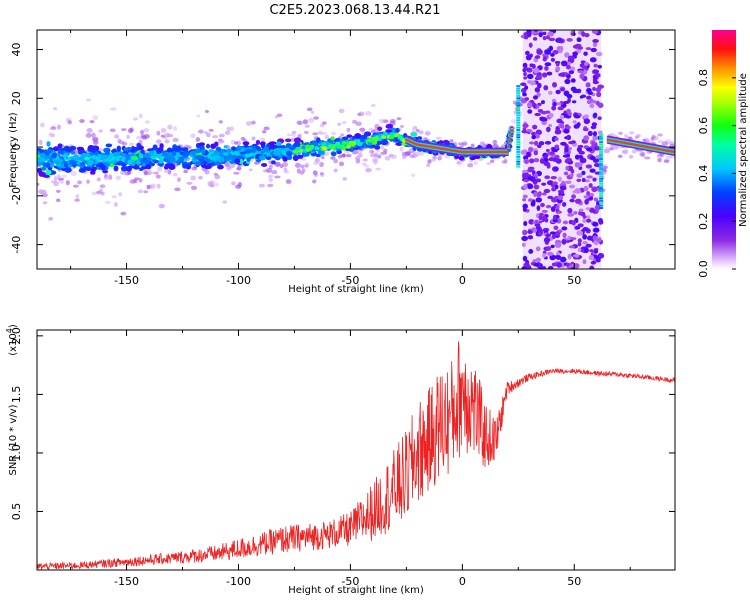 This screenshot has height=600, width=750. I want to click on snr-y-label: SNR (10 * v/v), so click(13, 439).